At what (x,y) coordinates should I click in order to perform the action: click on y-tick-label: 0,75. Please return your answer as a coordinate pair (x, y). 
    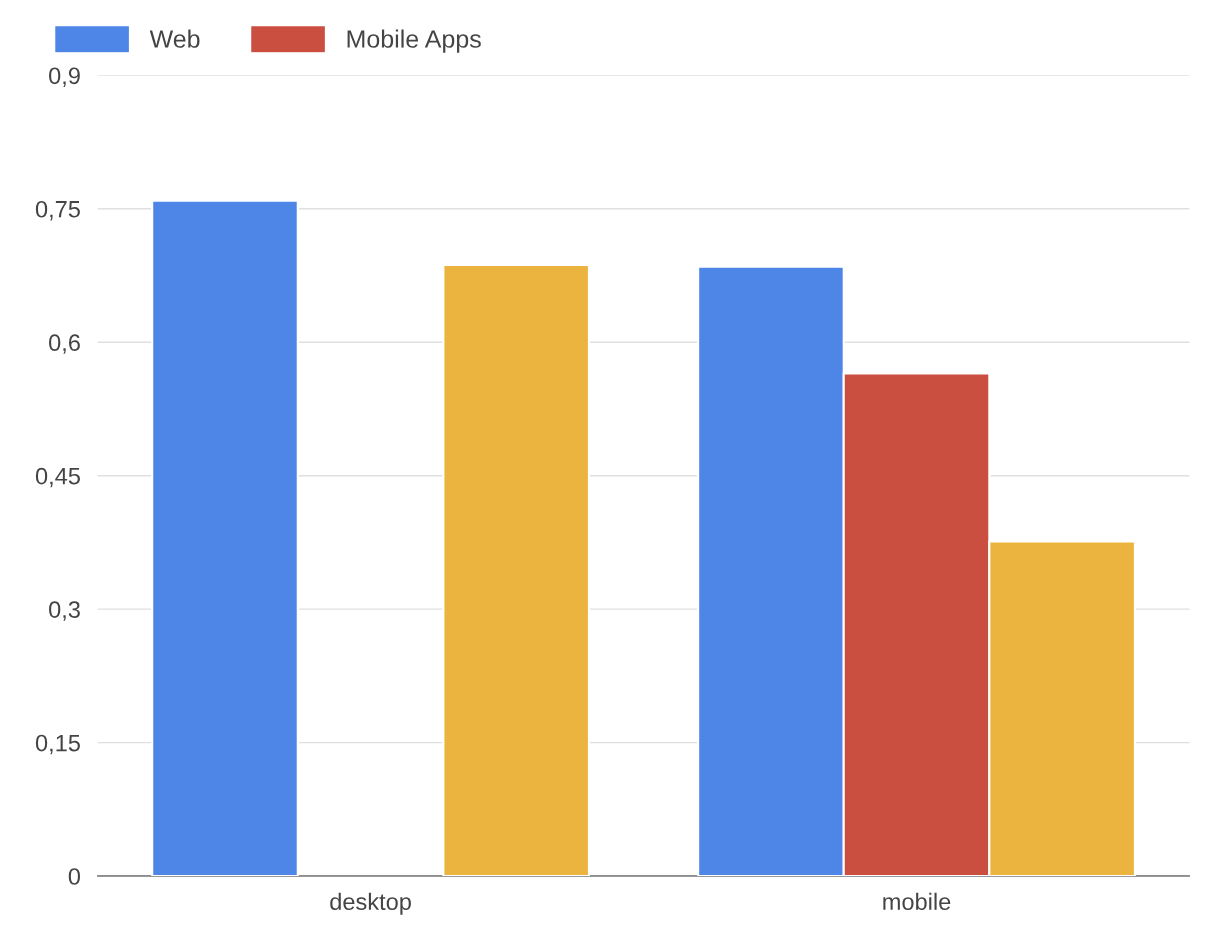
    Looking at the image, I should click on (57, 210).